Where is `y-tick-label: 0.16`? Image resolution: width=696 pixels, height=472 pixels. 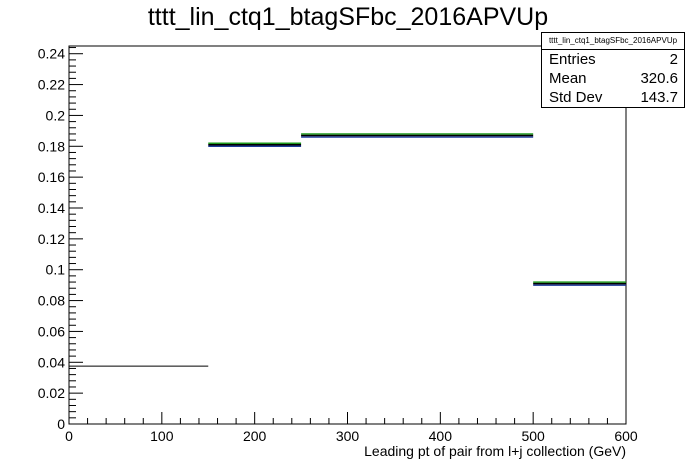
y-tick-label: 0.16 is located at coordinates (51, 177).